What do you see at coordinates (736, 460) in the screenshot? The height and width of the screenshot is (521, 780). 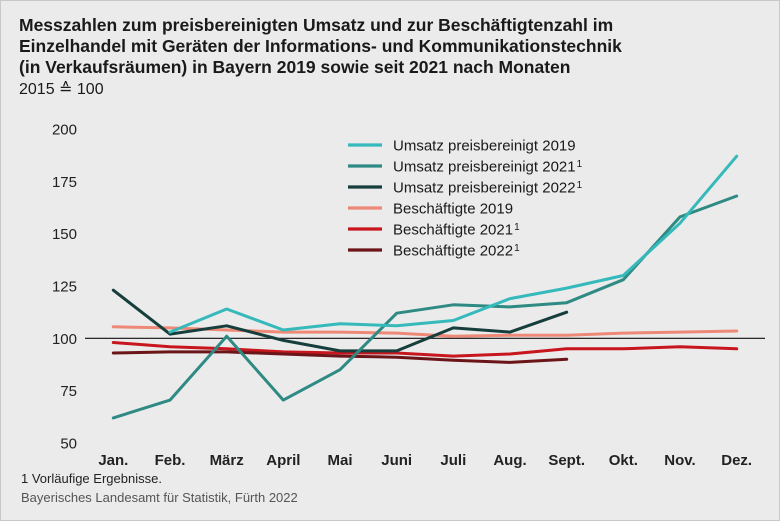 I see `x-tick-label-11: Dez.` at bounding box center [736, 460].